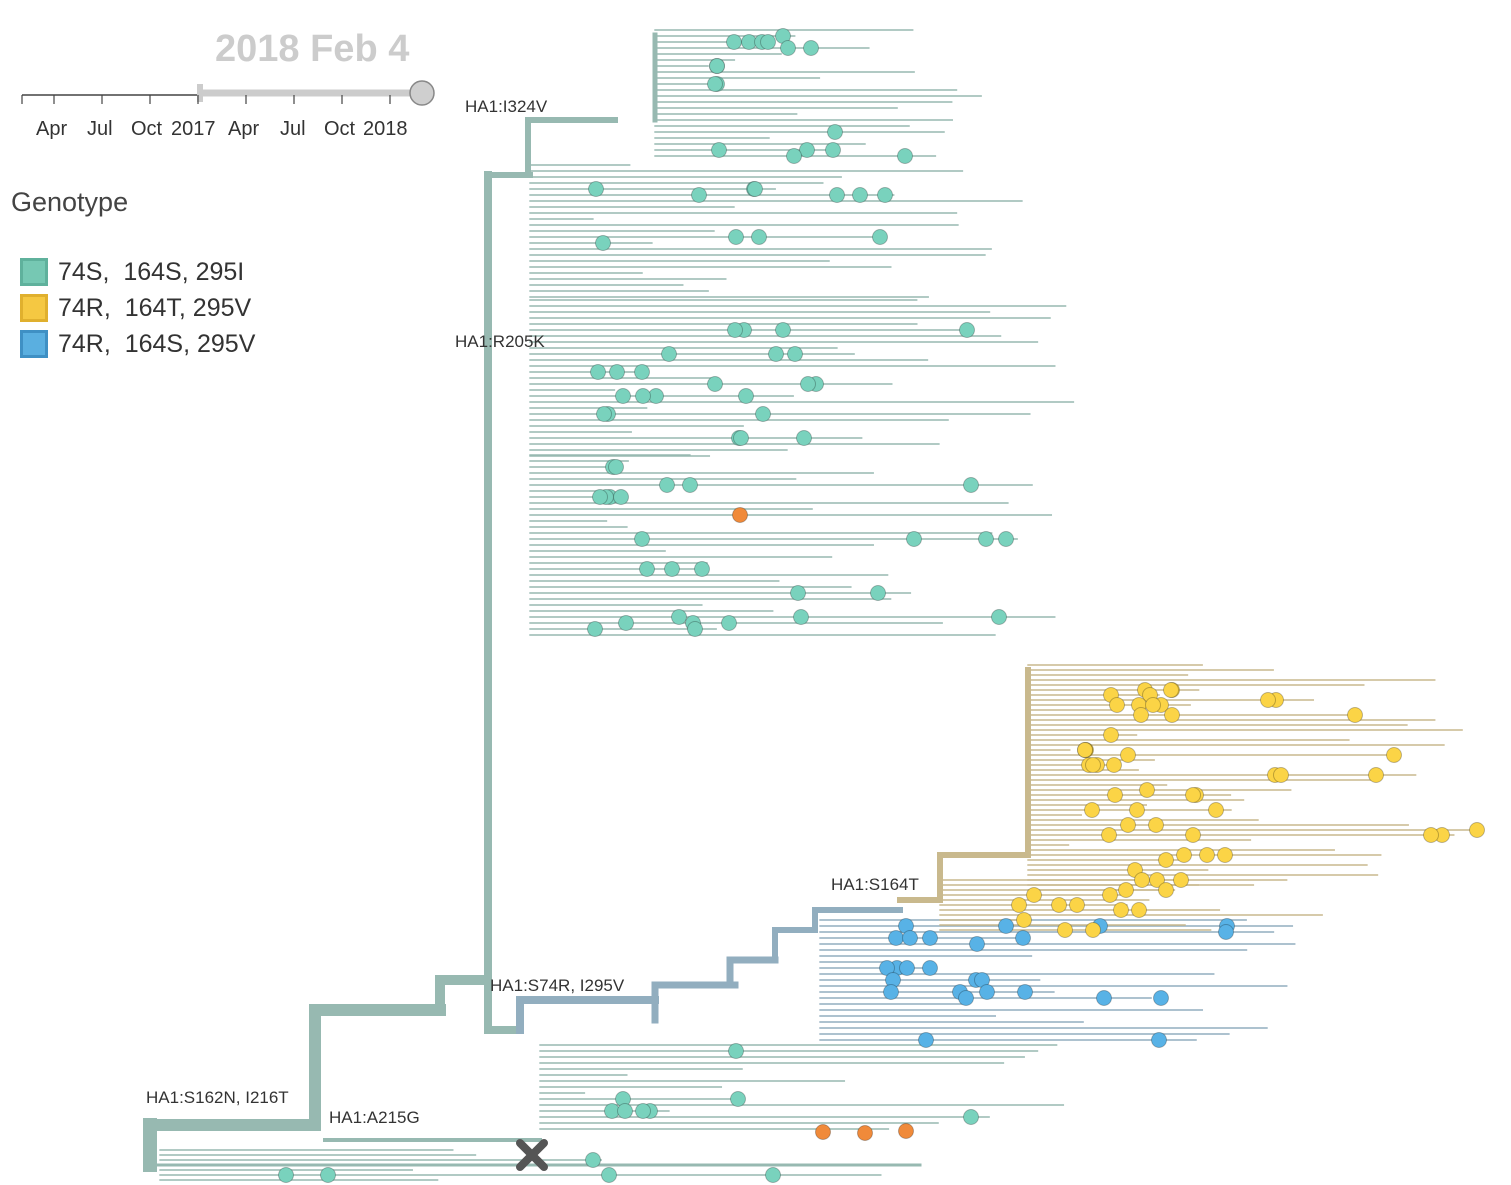 Image resolution: width=1511 pixels, height=1185 pixels. Describe the element at coordinates (422, 93) in the screenshot. I see `time-slider-right-handle` at that location.